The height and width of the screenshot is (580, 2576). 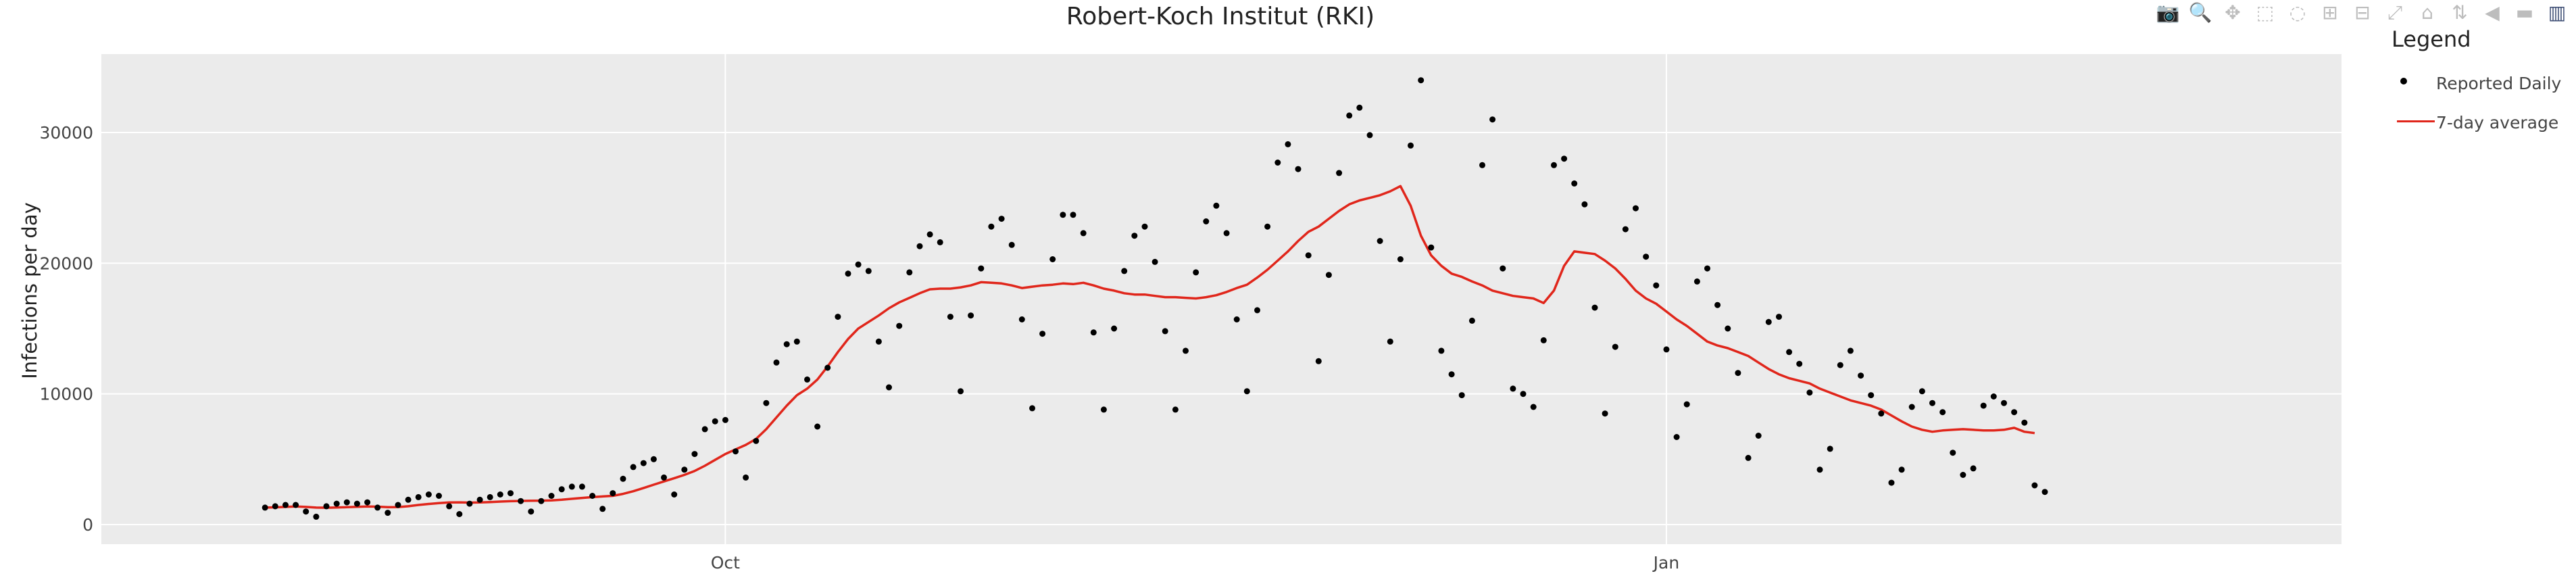 I want to click on lasso-icon: ◌, so click(x=2298, y=12).